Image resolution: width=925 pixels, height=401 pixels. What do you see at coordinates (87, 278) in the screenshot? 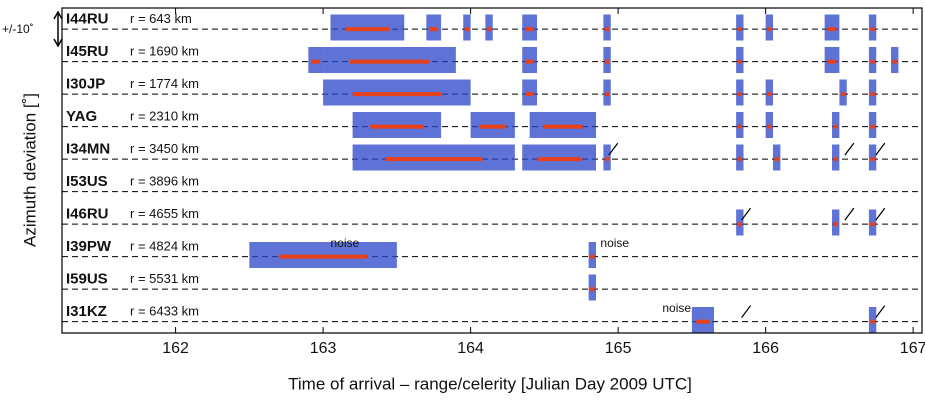
I see `station-name: I59US` at bounding box center [87, 278].